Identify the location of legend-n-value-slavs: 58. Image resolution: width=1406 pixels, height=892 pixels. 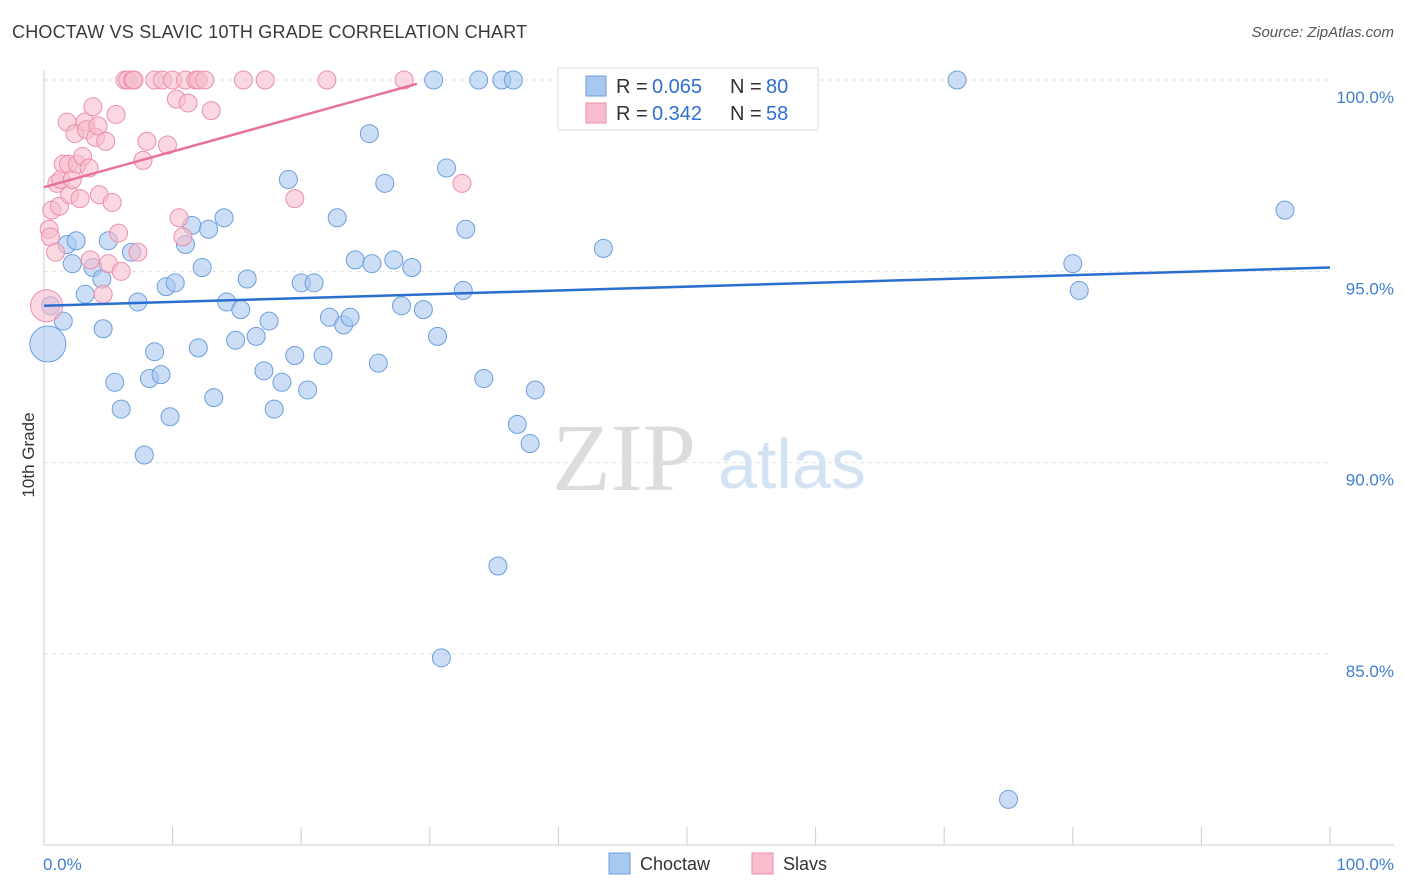
(777, 114).